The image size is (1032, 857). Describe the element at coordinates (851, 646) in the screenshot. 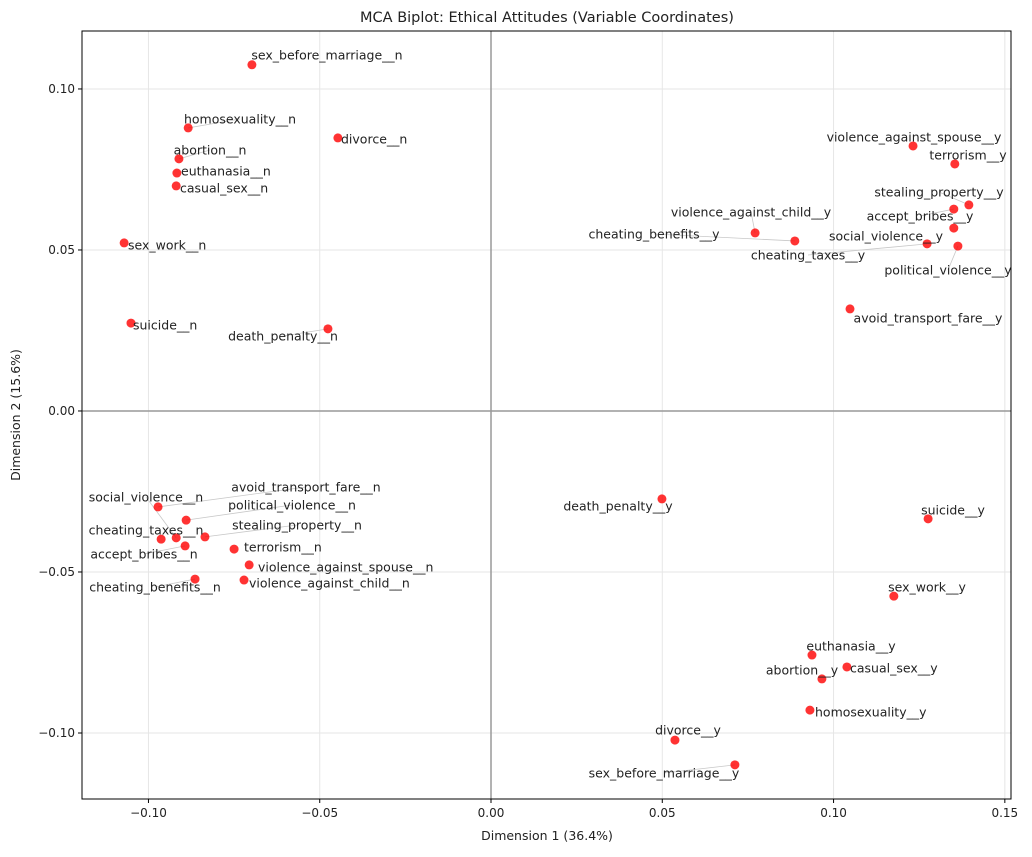

I see `point-label: euthanasia__y` at that location.